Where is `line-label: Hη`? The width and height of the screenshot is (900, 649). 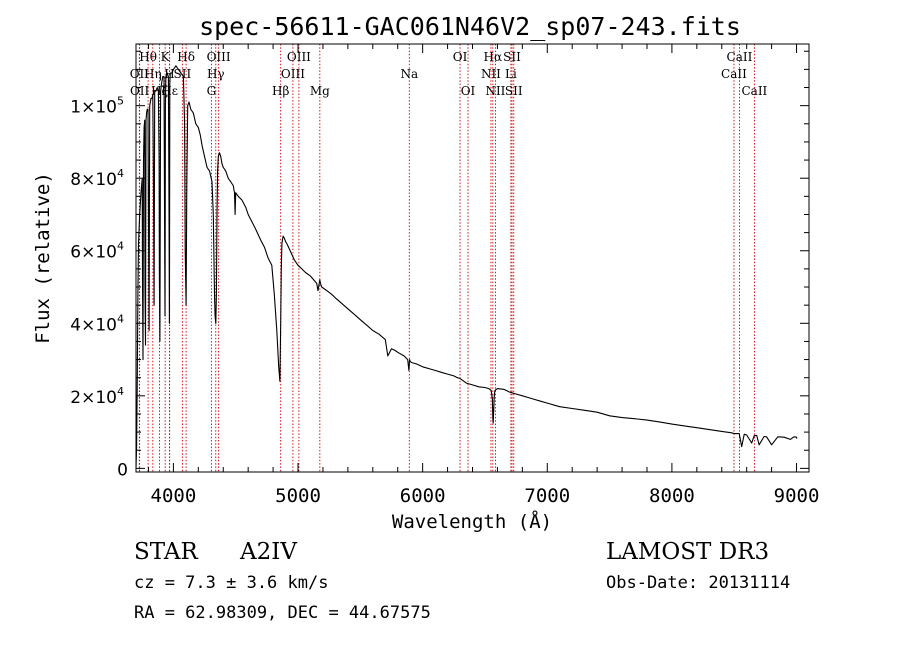 line-label: Hη is located at coordinates (153, 74).